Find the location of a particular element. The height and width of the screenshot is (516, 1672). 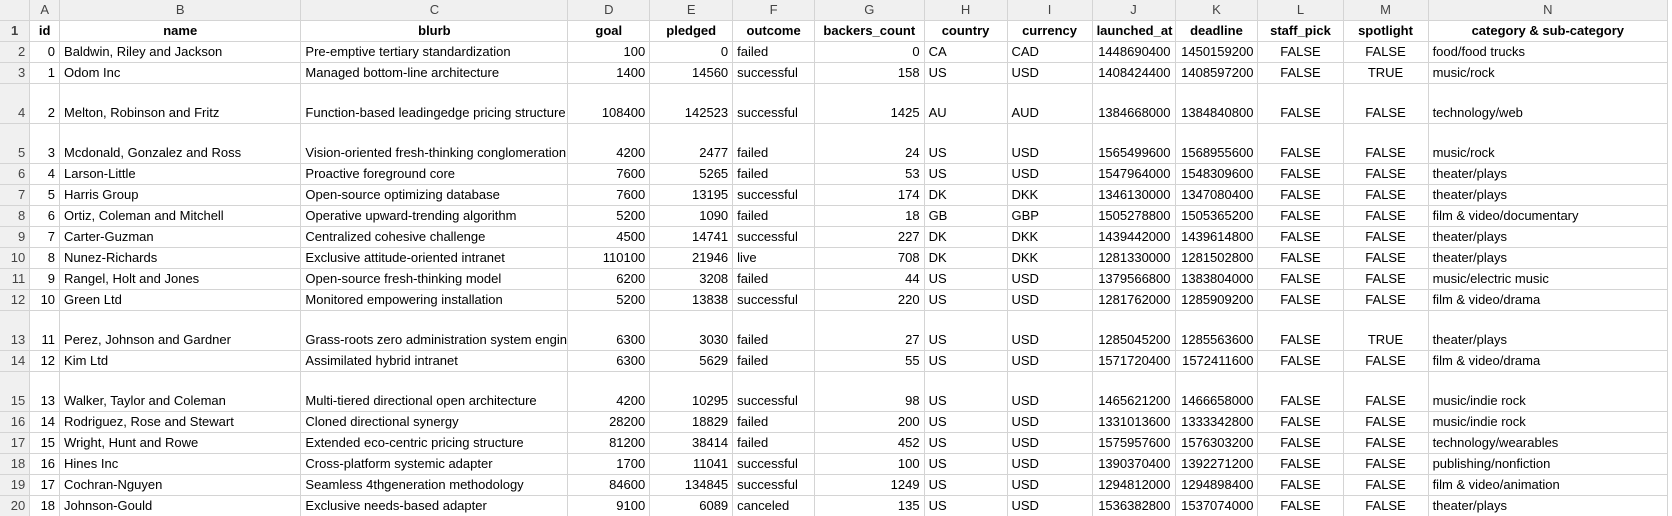

cell-deadline: 1568955600 is located at coordinates (1217, 143).